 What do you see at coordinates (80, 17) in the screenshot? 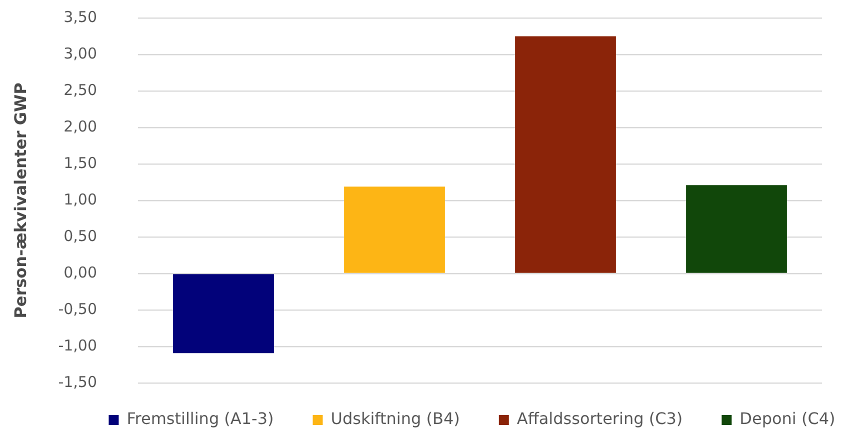
I see `y-tick-label: 3,50` at bounding box center [80, 17].